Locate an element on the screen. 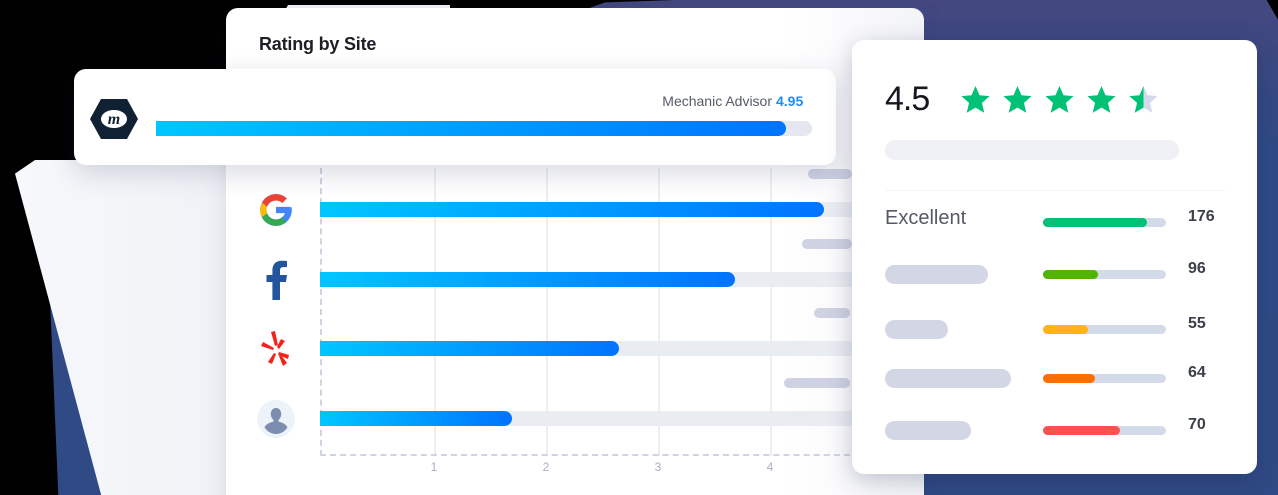 The width and height of the screenshot is (1278, 495). placeholder-bar is located at coordinates (1032, 150).